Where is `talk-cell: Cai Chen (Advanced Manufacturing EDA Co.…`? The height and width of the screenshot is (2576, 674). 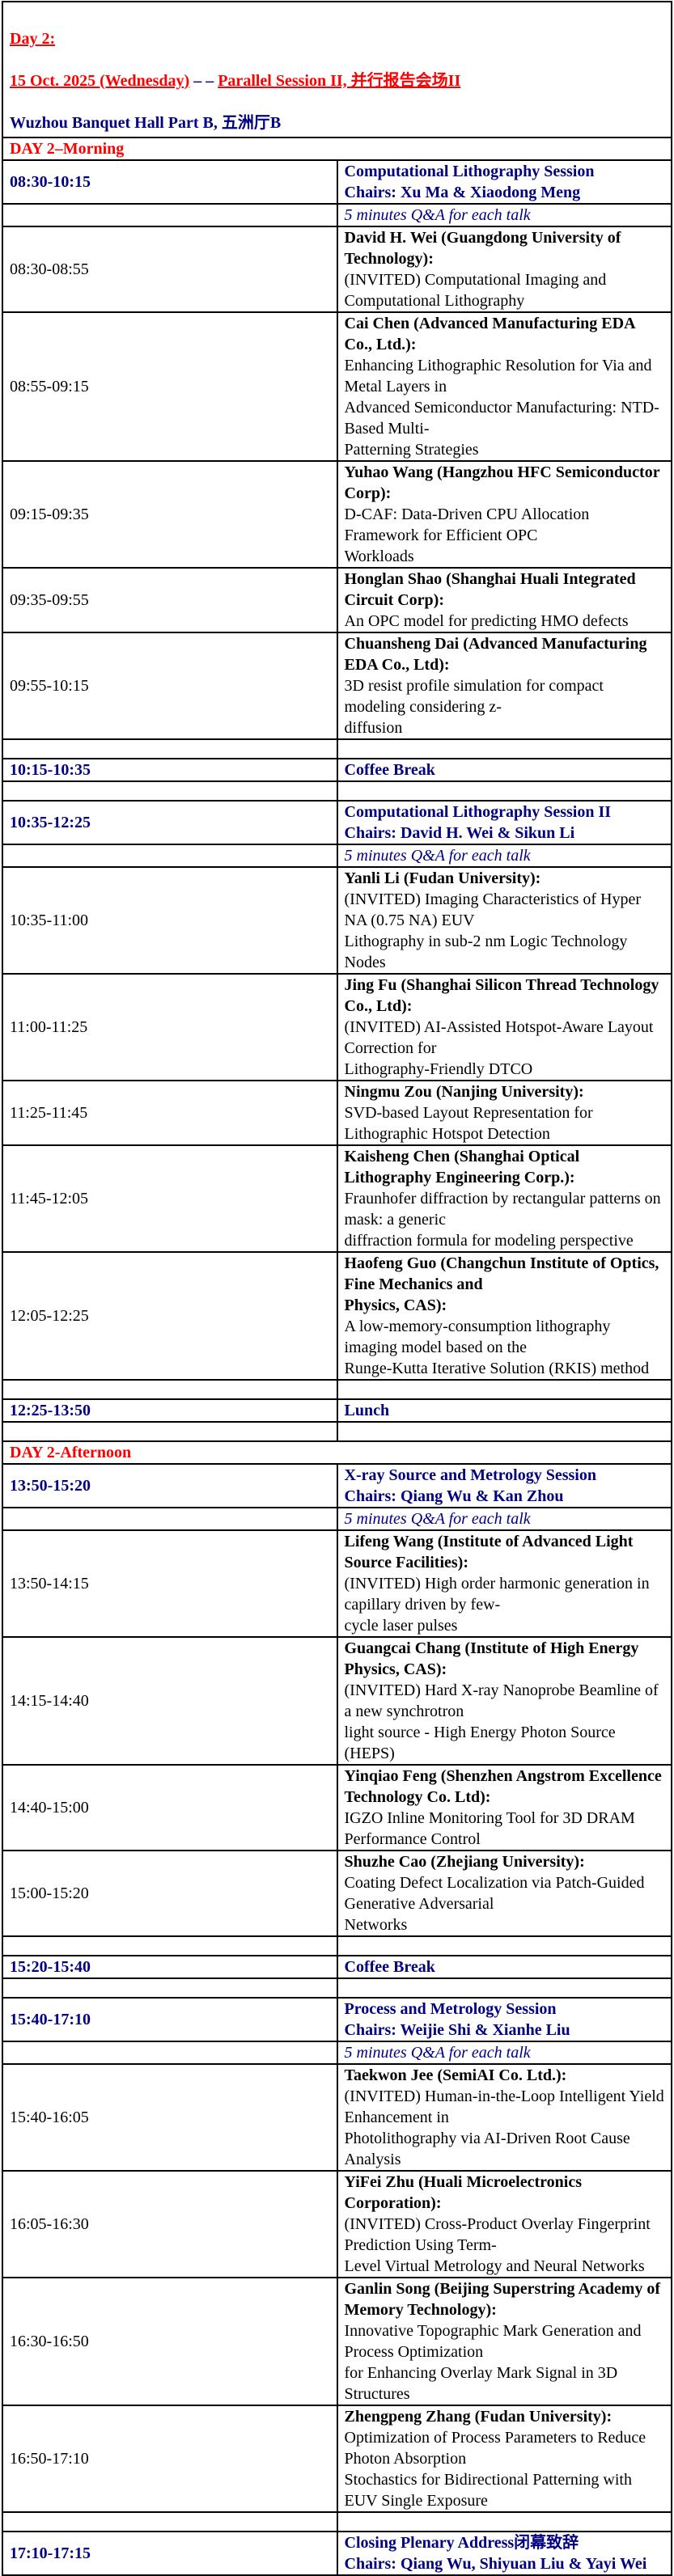 talk-cell: Cai Chen (Advanced Manufacturing EDA Co.… is located at coordinates (504, 387).